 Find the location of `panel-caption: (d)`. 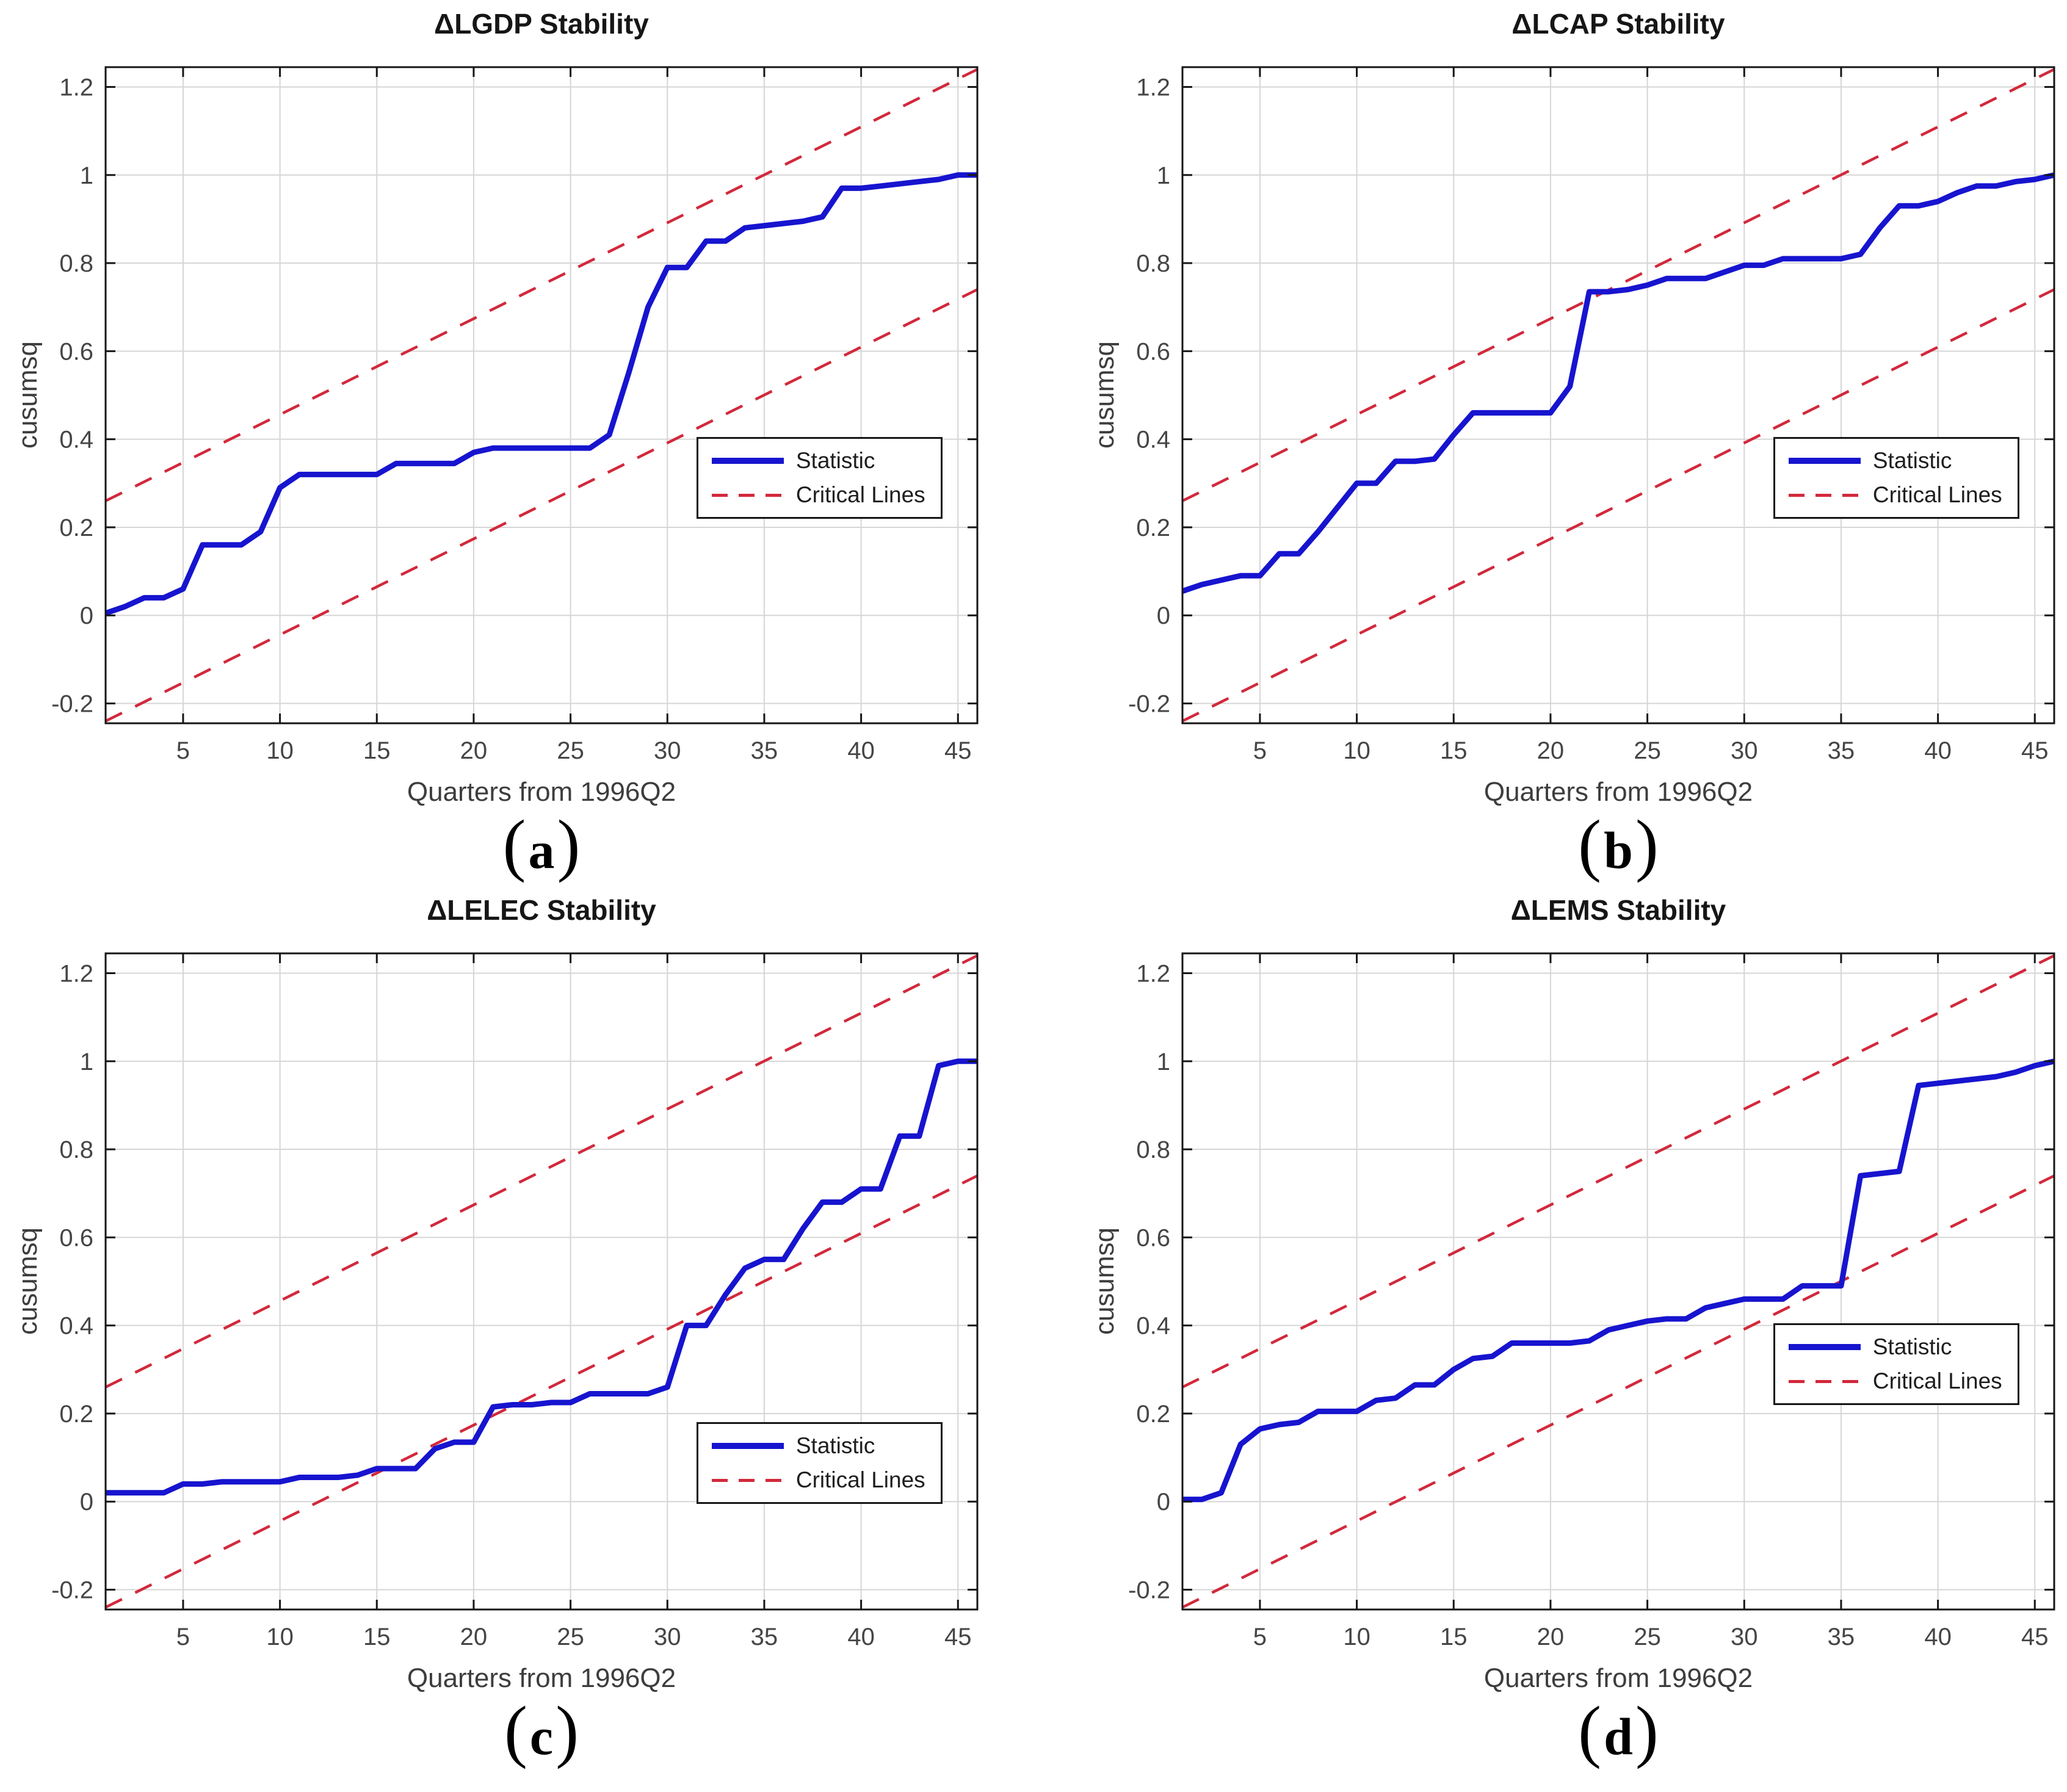

panel-caption: (d) is located at coordinates (1618, 1731).